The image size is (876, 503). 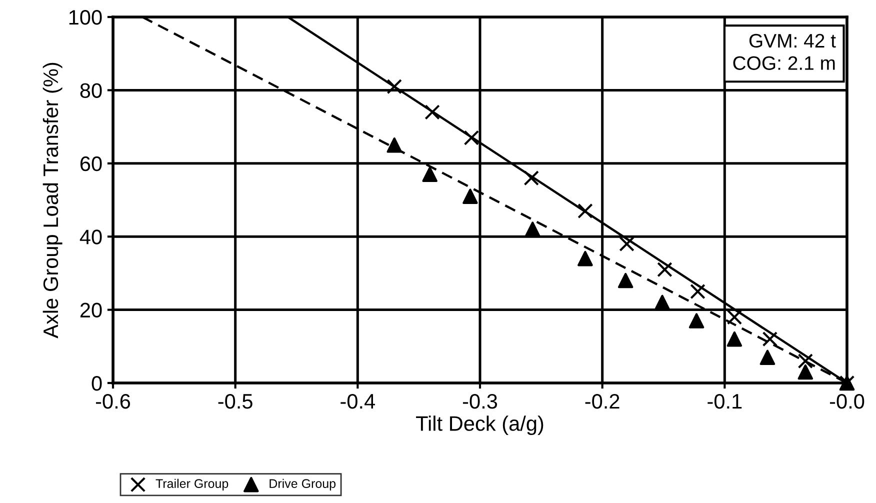 What do you see at coordinates (480, 426) in the screenshot?
I see `x-axis-title: Tilt Deck (a/g)` at bounding box center [480, 426].